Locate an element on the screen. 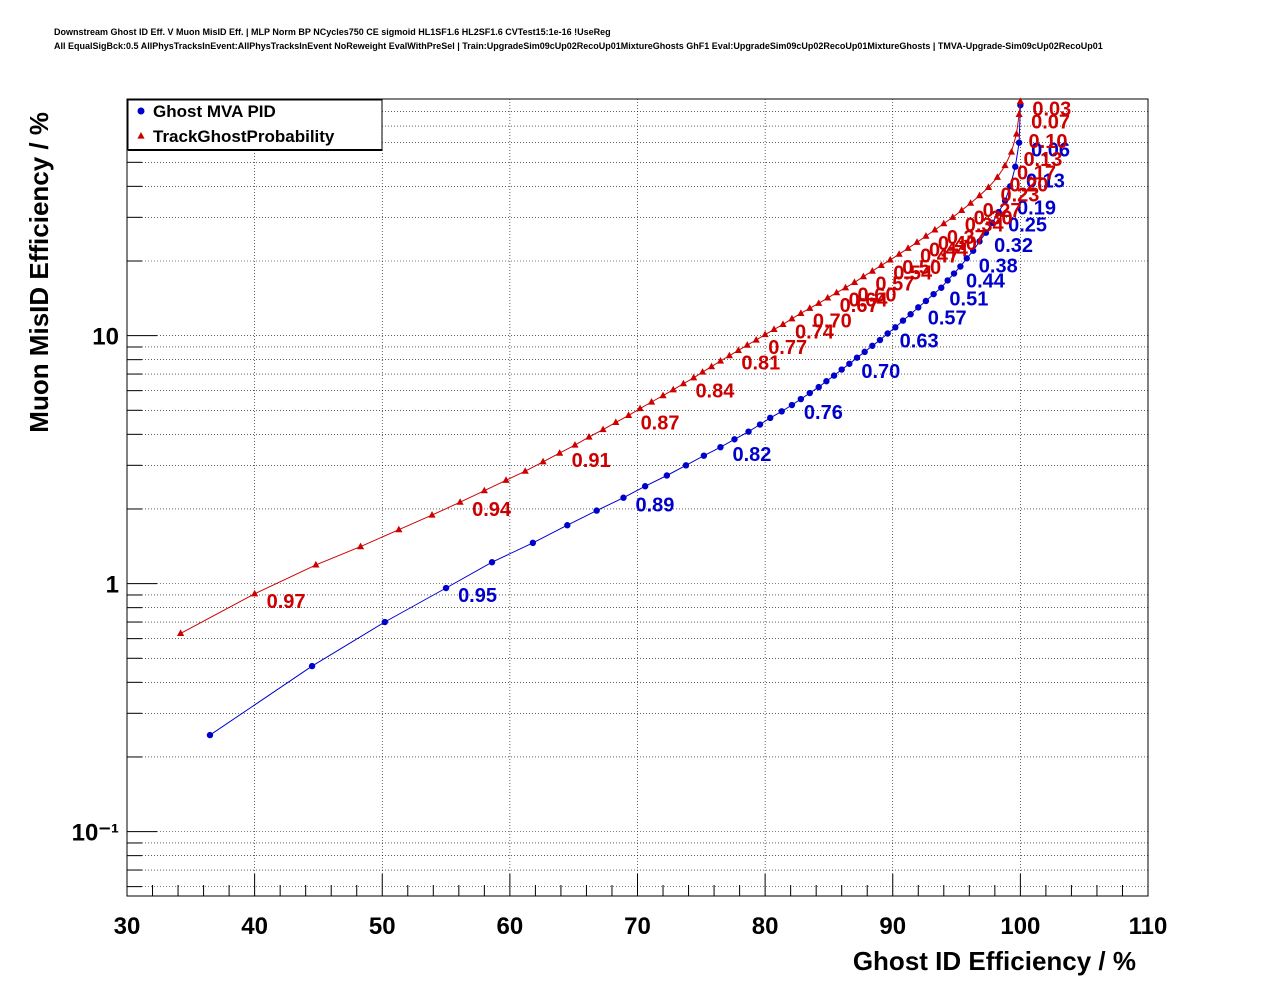 The width and height of the screenshot is (1276, 996). x-axis-title: Ghost ID Efficiency / % is located at coordinates (994, 961).